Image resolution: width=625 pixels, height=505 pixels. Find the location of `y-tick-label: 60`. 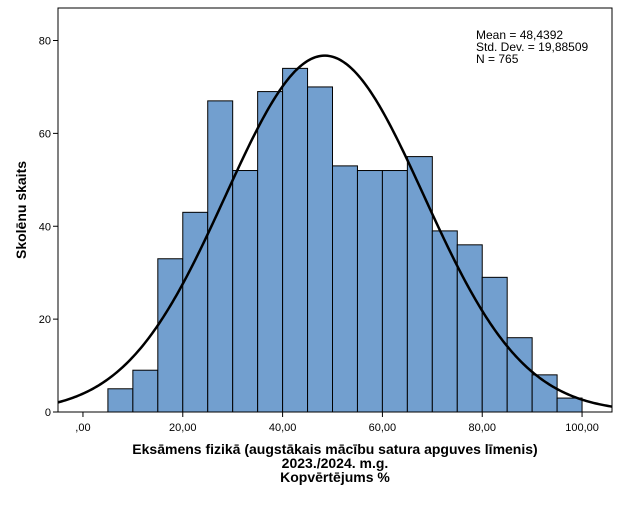

y-tick-label: 60 is located at coordinates (45, 134).